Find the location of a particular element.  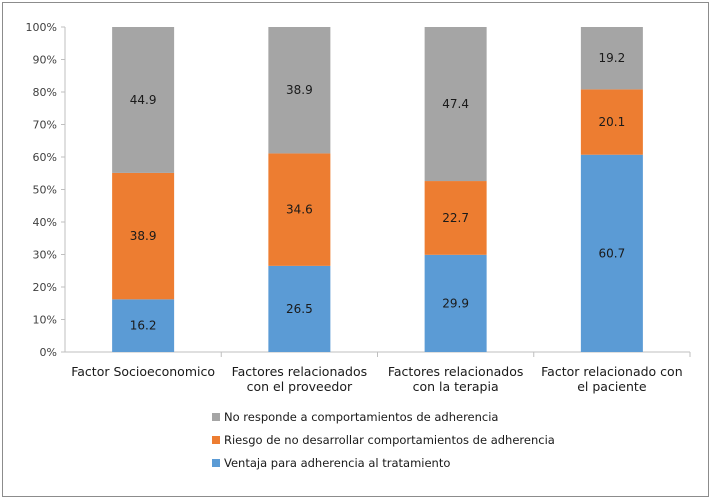

y-tick-label: 30% is located at coordinates (45, 255).